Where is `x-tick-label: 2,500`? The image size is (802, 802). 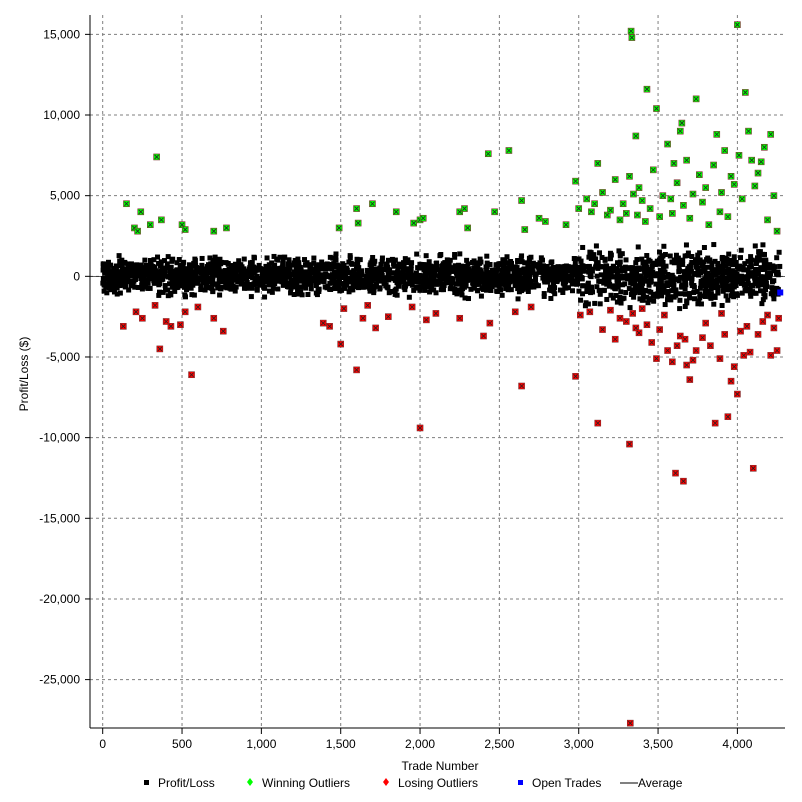
x-tick-label: 2,500 is located at coordinates (499, 744).